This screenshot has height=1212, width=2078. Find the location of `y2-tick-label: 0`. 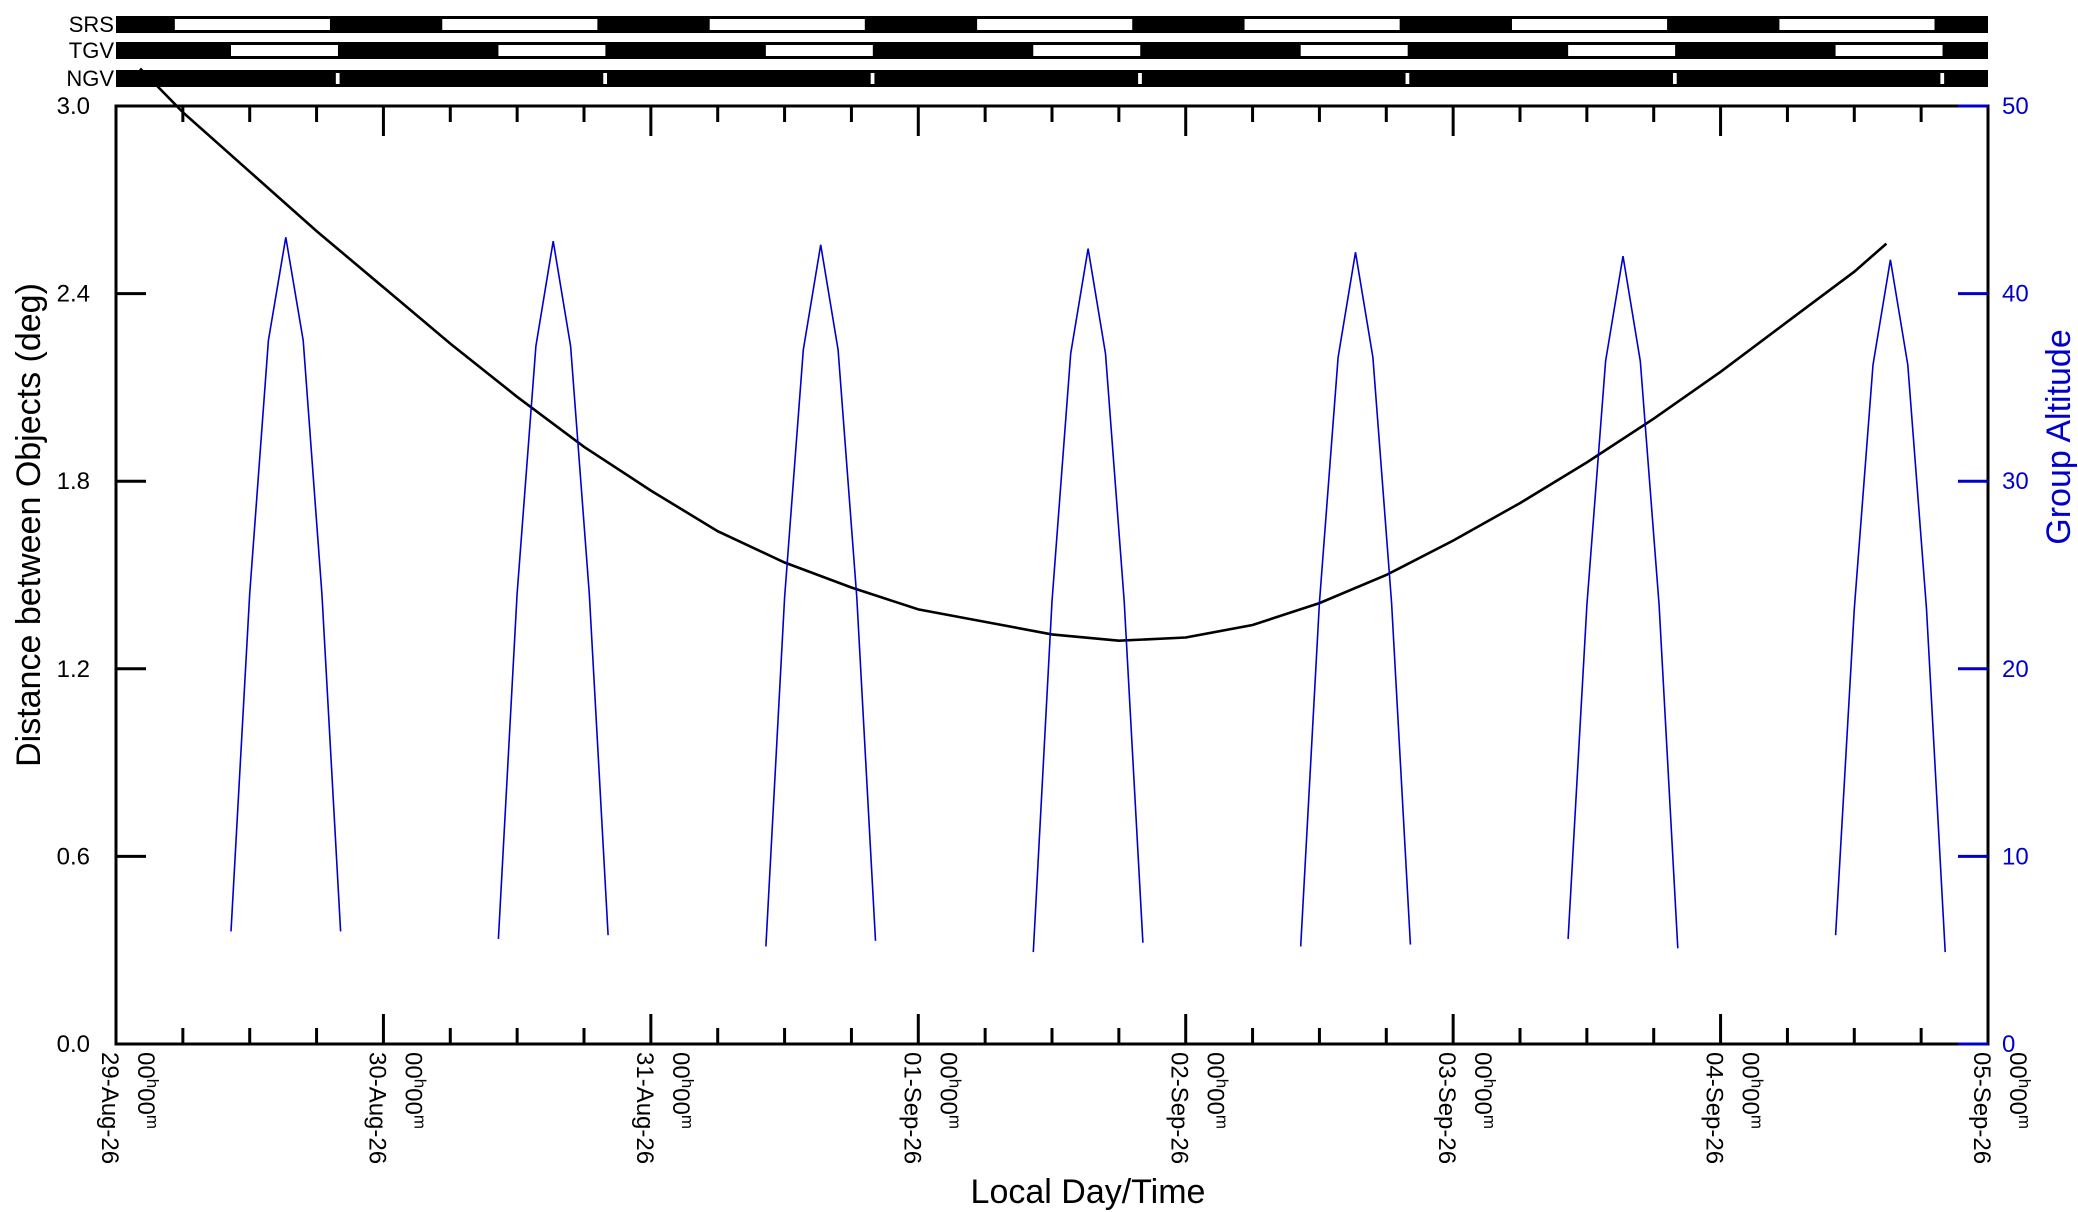

y2-tick-label: 0 is located at coordinates (2008, 1044).